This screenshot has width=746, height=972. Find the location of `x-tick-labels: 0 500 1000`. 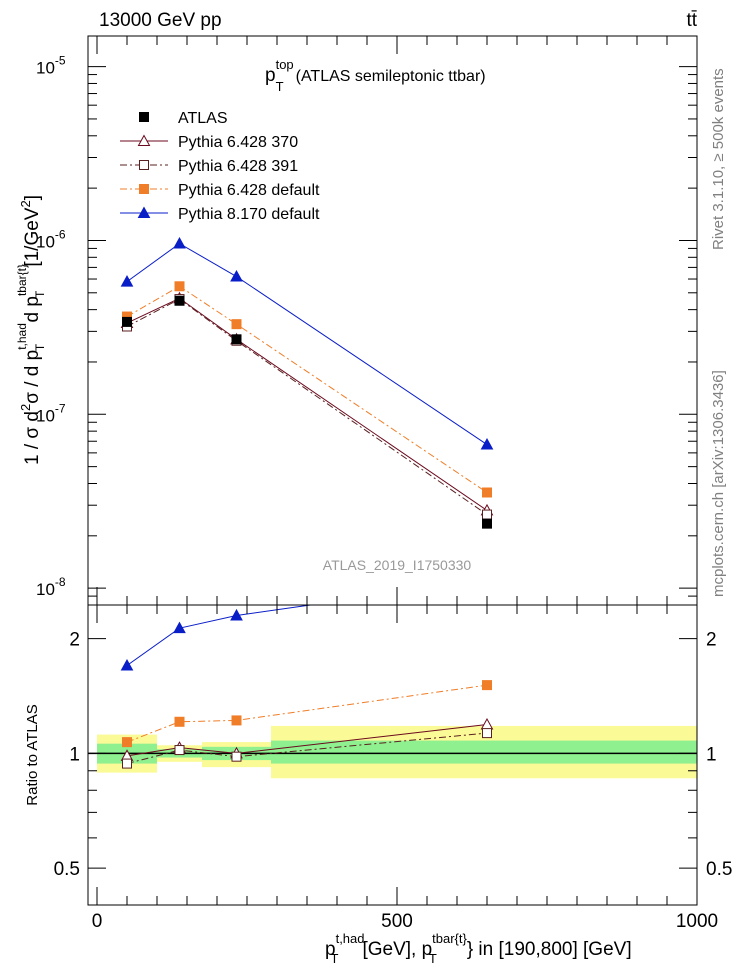

x-tick-labels: 0 500 1000 is located at coordinates (405, 921).